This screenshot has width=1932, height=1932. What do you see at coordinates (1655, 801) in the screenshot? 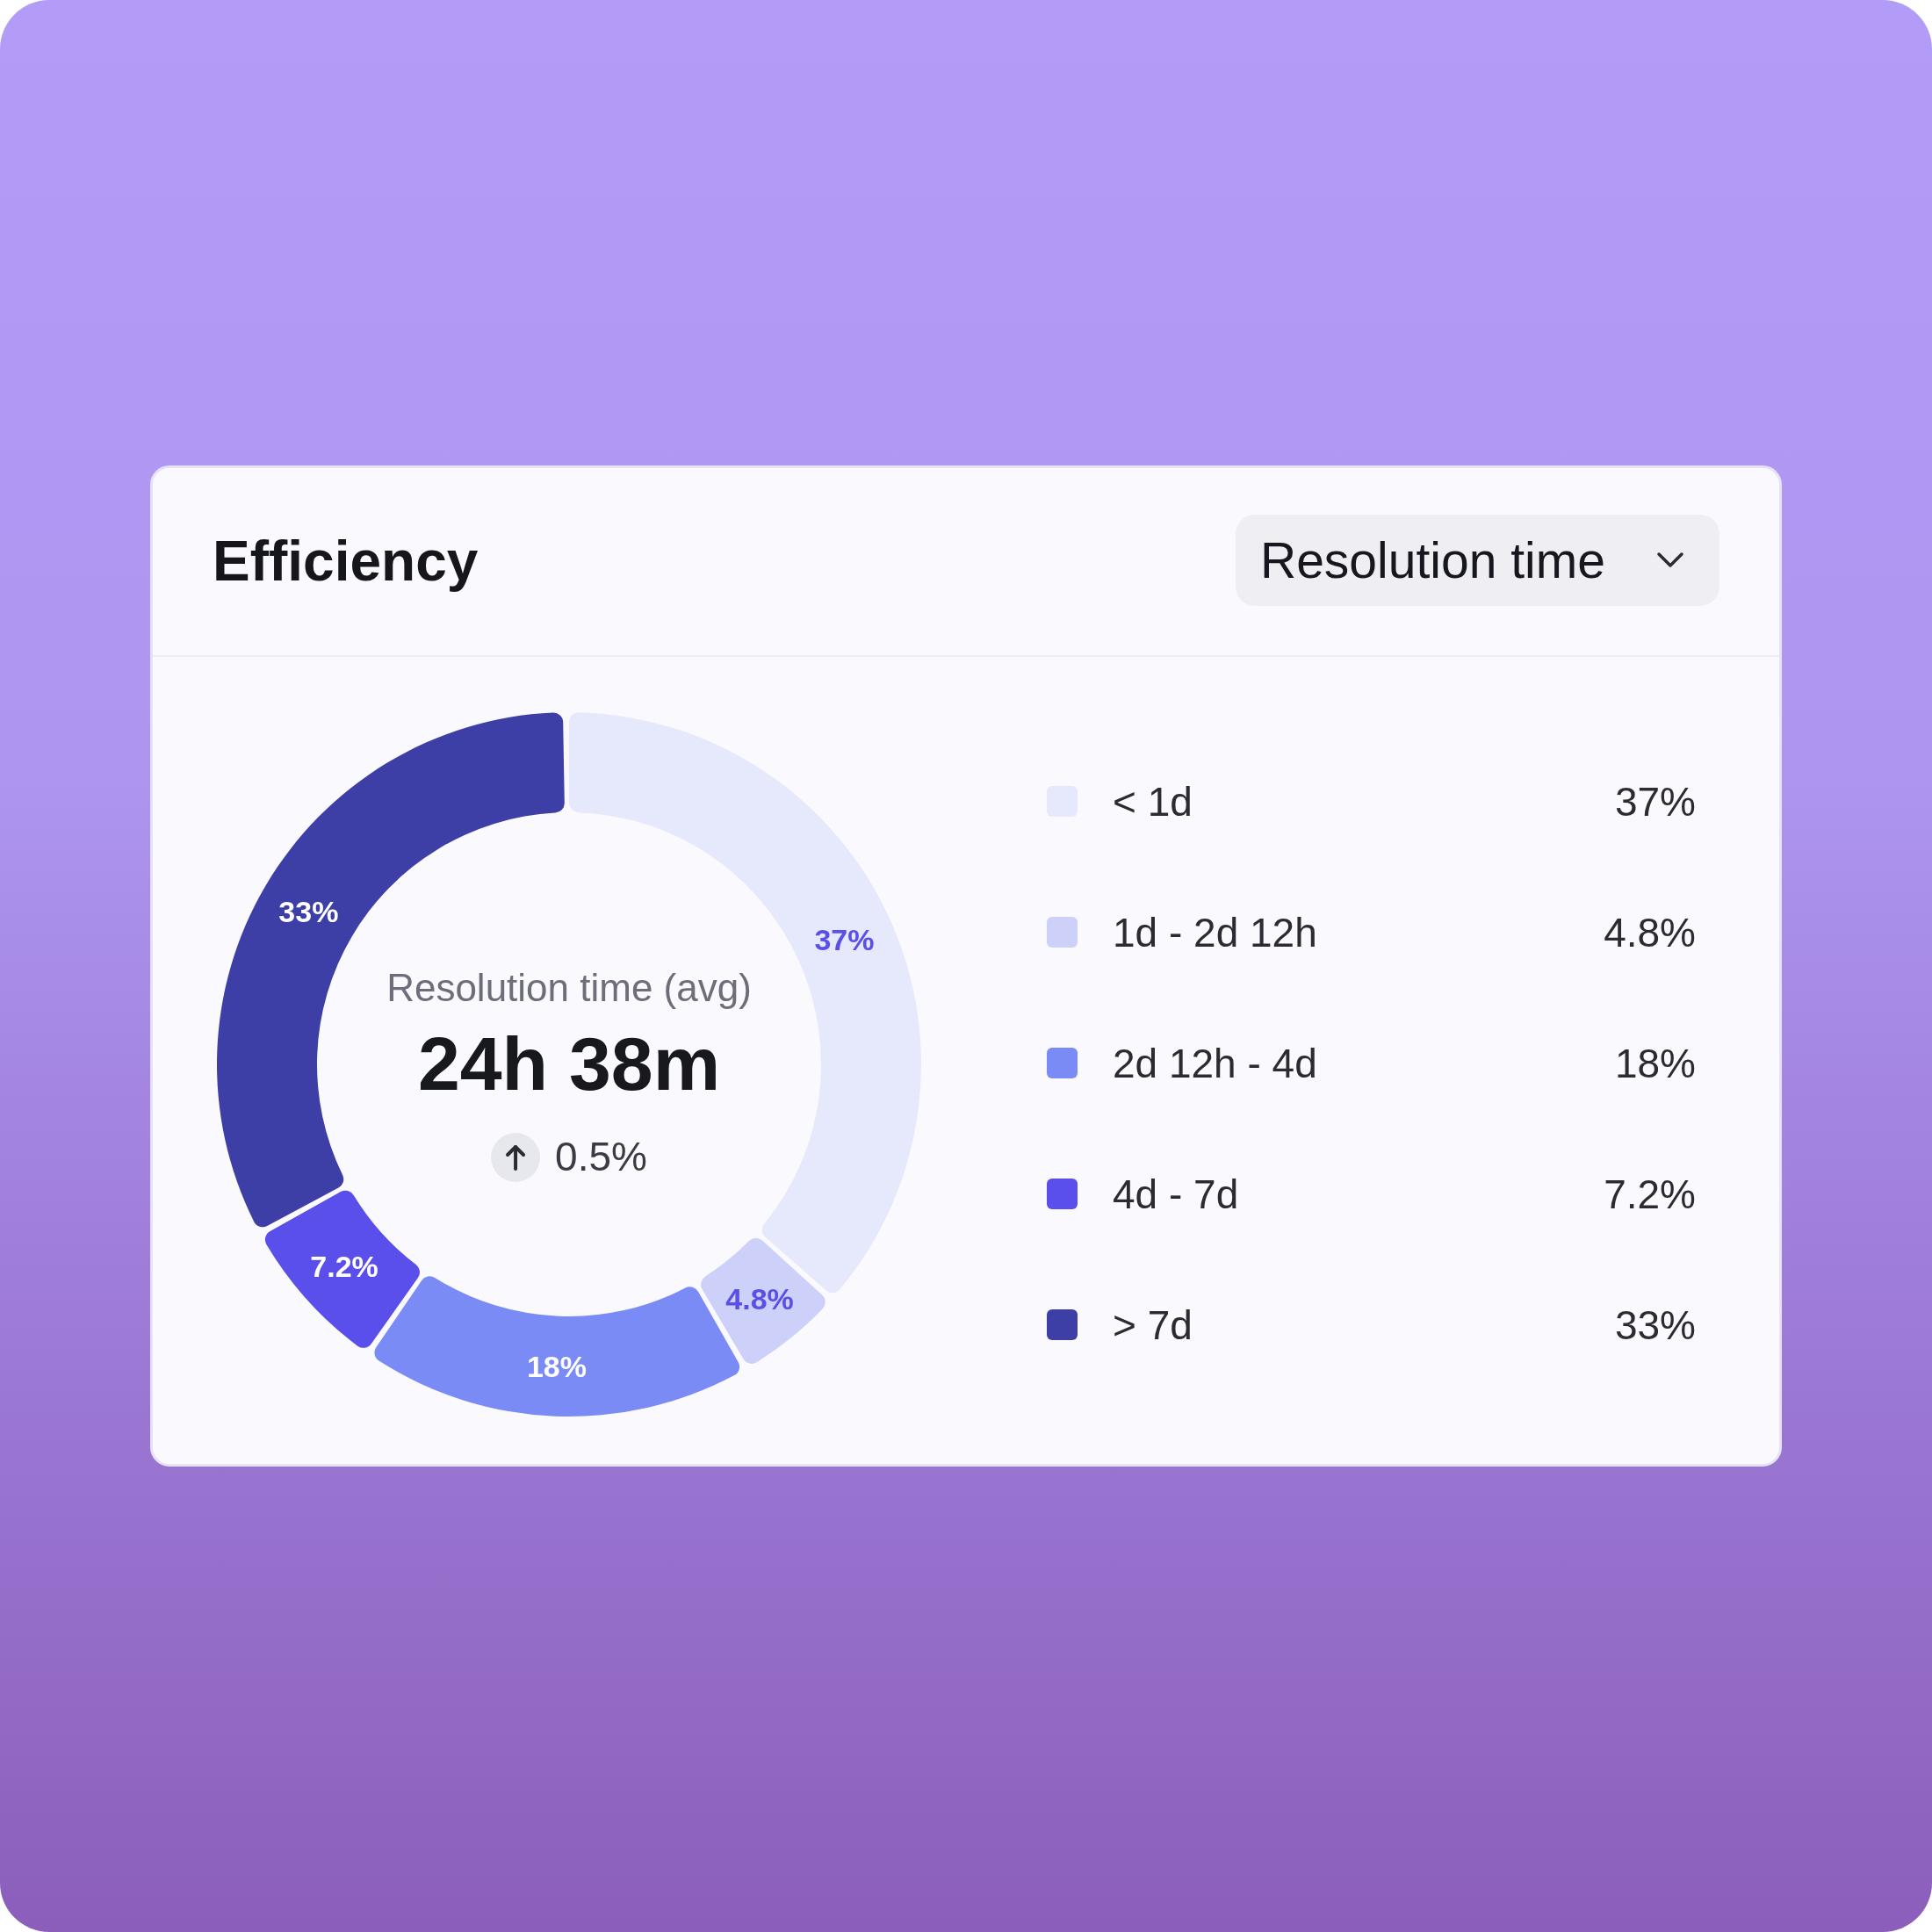
I see `text: 37%` at bounding box center [1655, 801].